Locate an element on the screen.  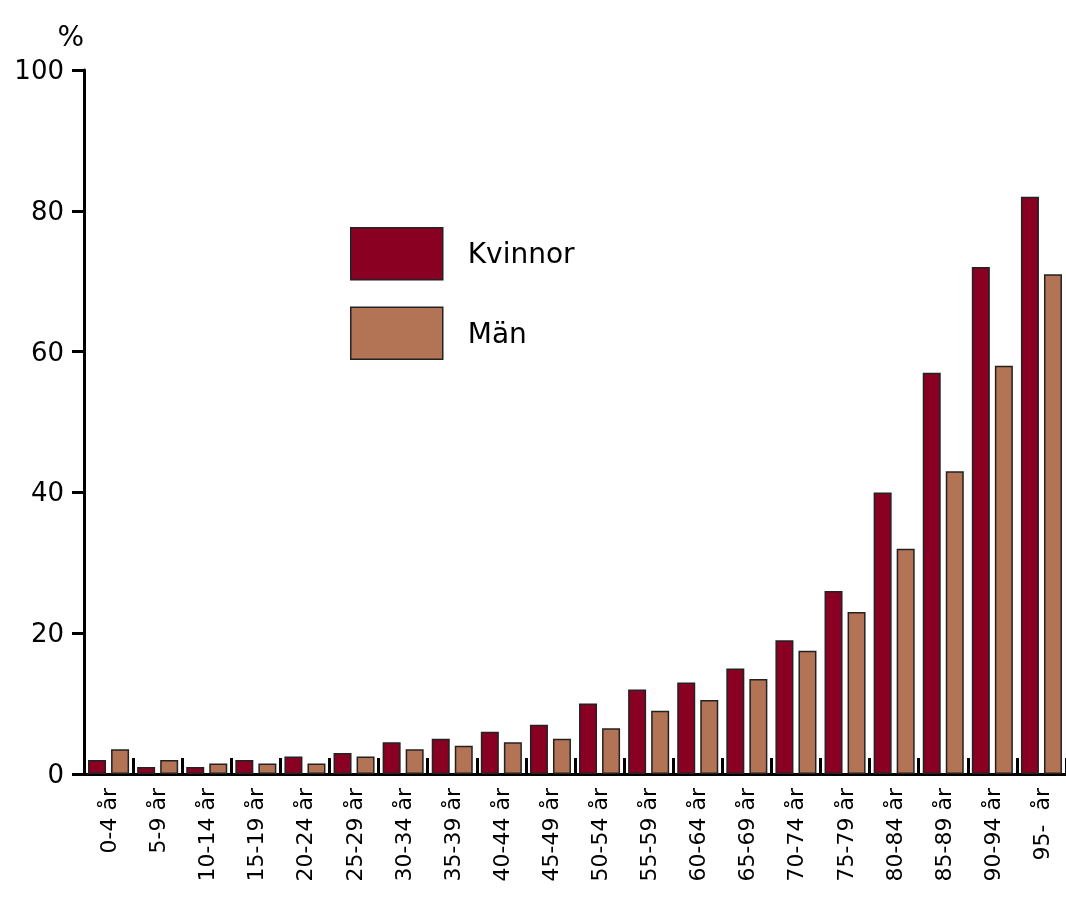
y-tick-label: 60 is located at coordinates (47, 351).